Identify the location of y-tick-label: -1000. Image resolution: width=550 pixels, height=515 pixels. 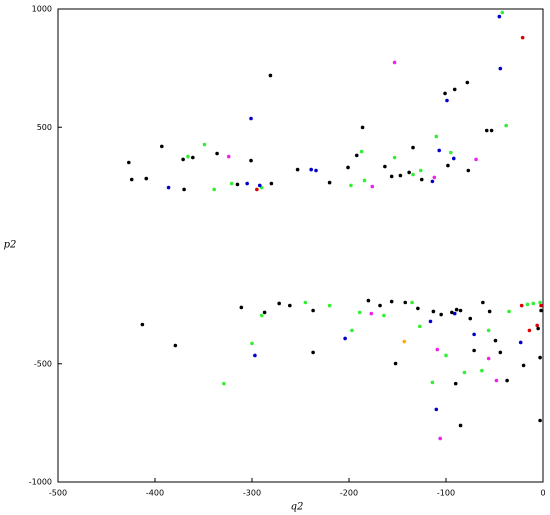
(40, 482).